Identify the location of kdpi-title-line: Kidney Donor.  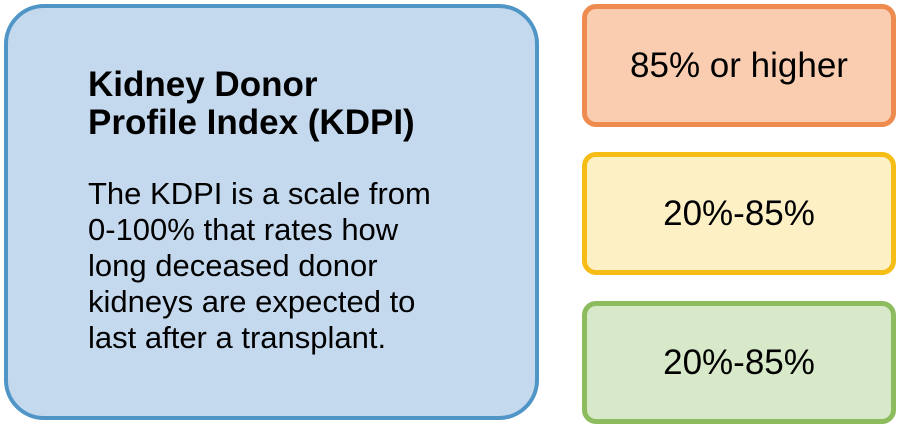
(203, 84).